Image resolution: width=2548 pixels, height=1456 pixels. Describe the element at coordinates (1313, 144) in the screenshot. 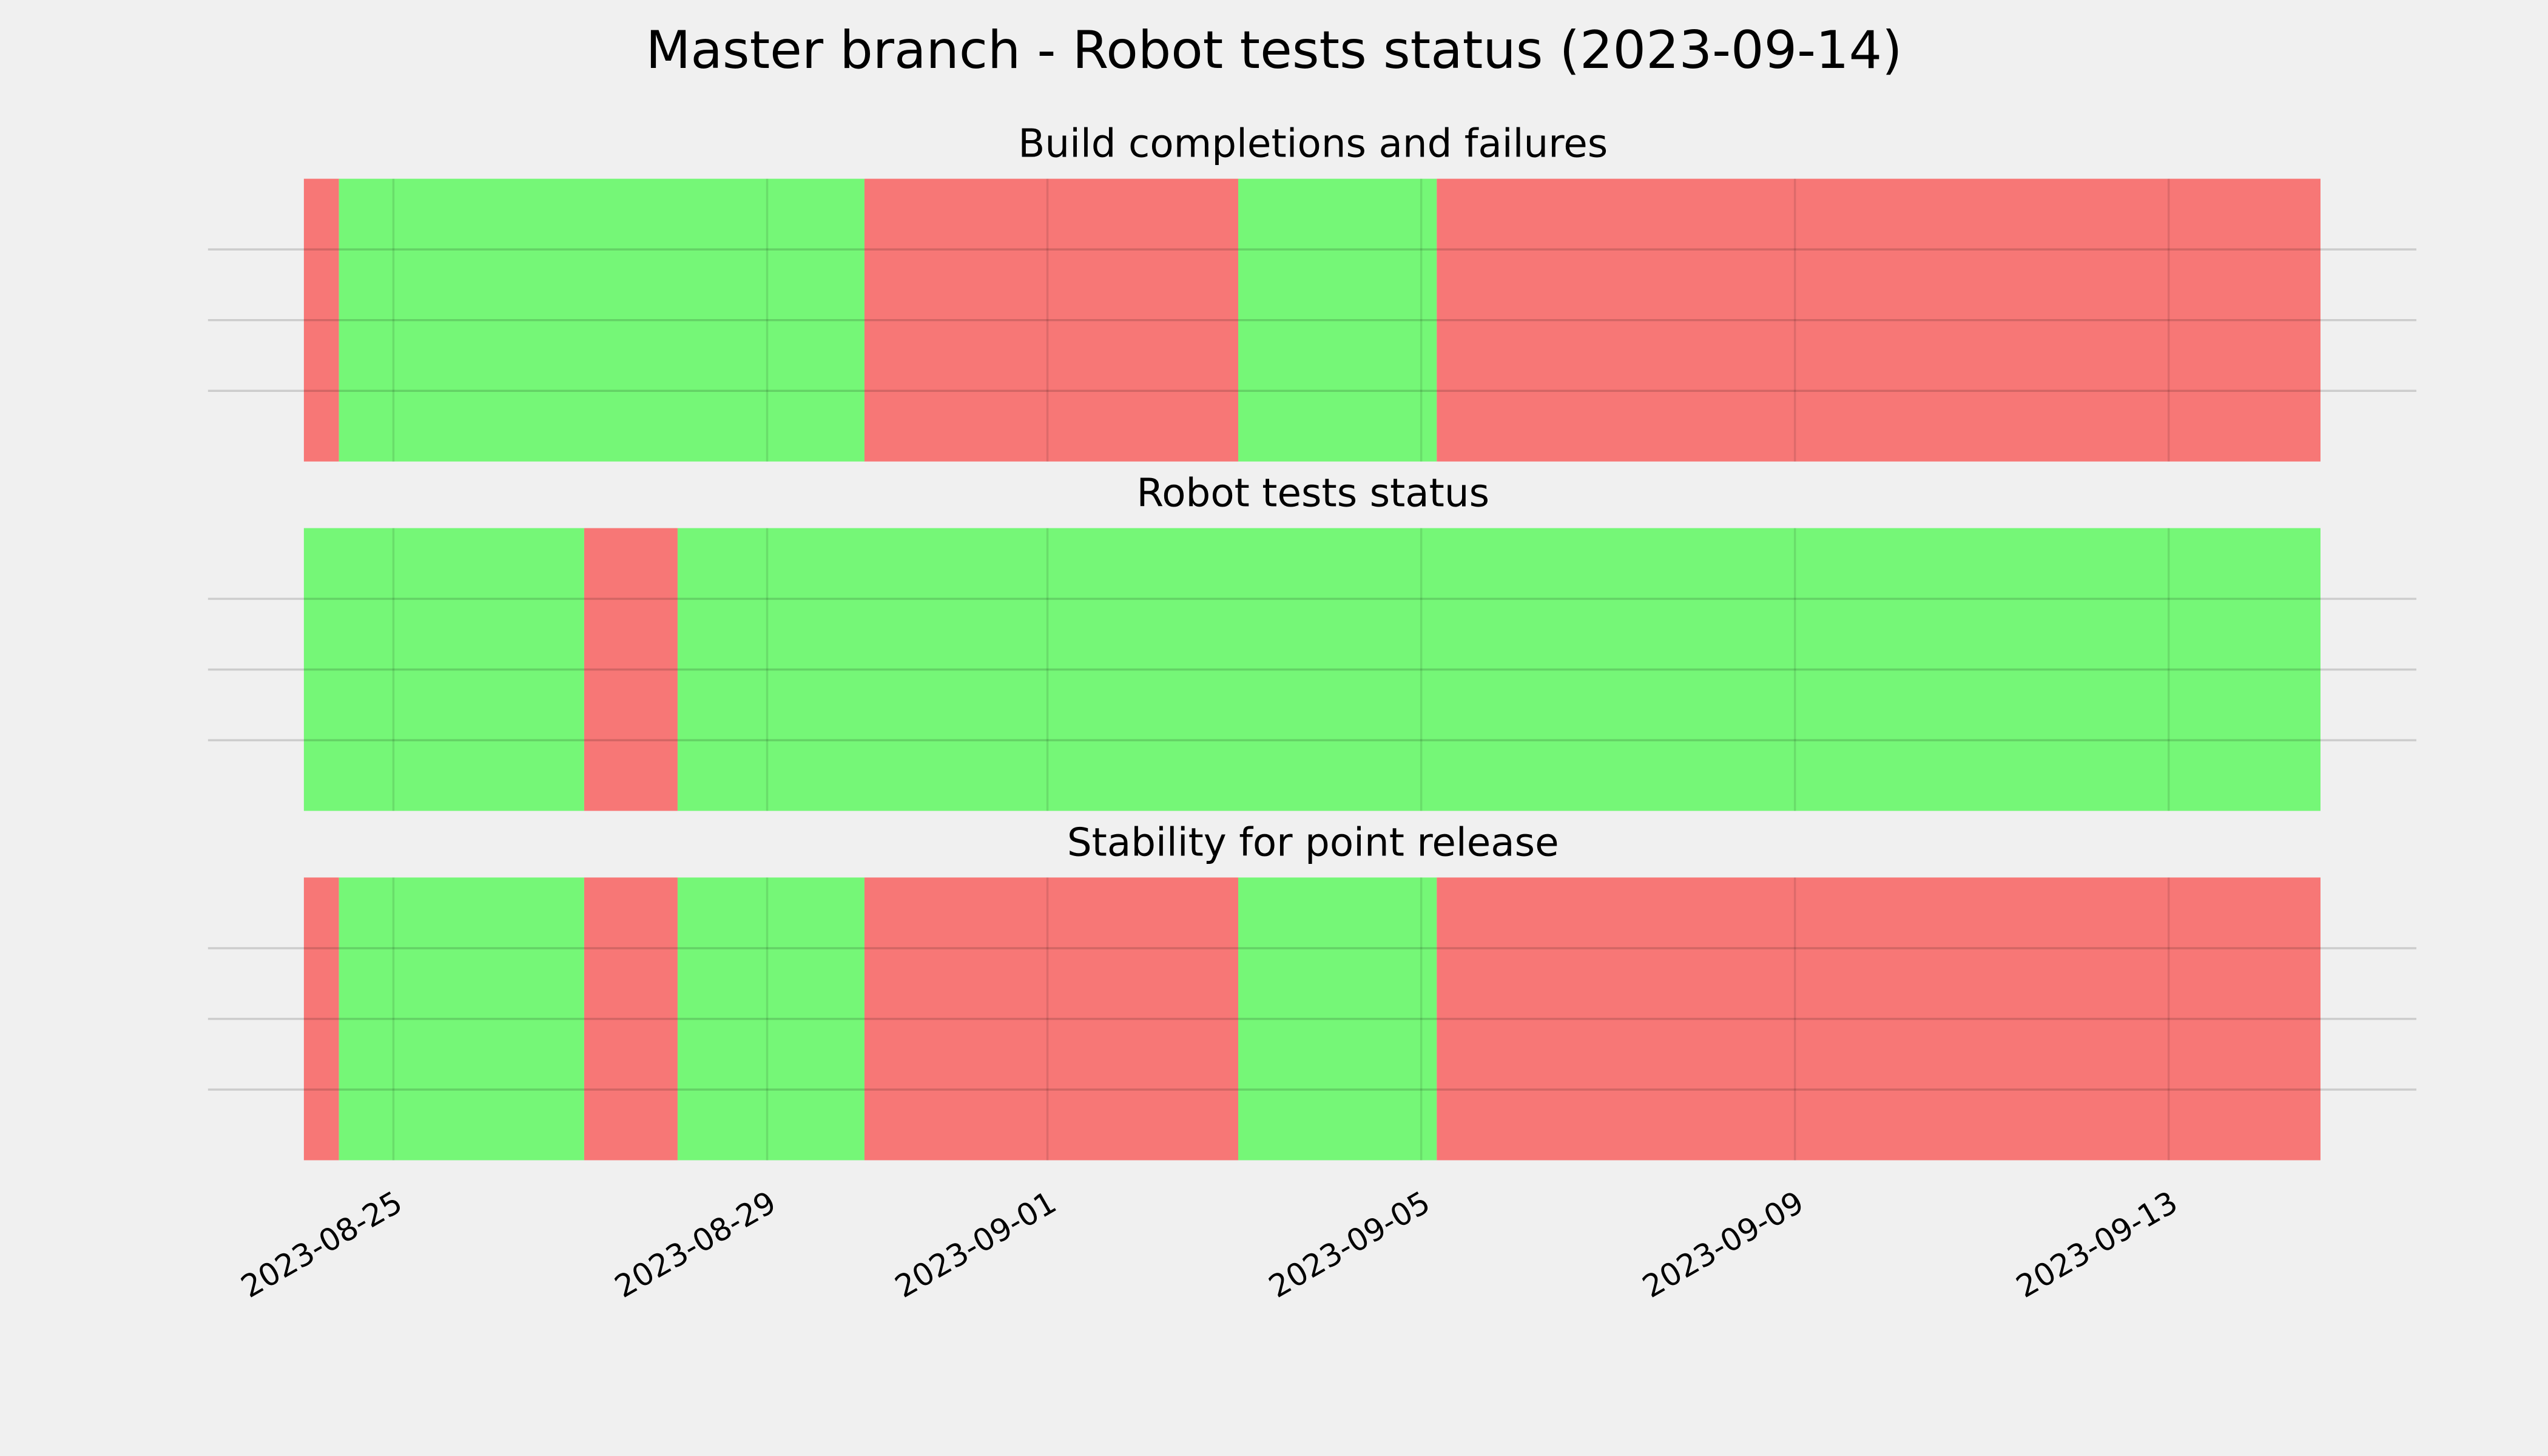

I see `panel-title: Build completions and failures` at that location.